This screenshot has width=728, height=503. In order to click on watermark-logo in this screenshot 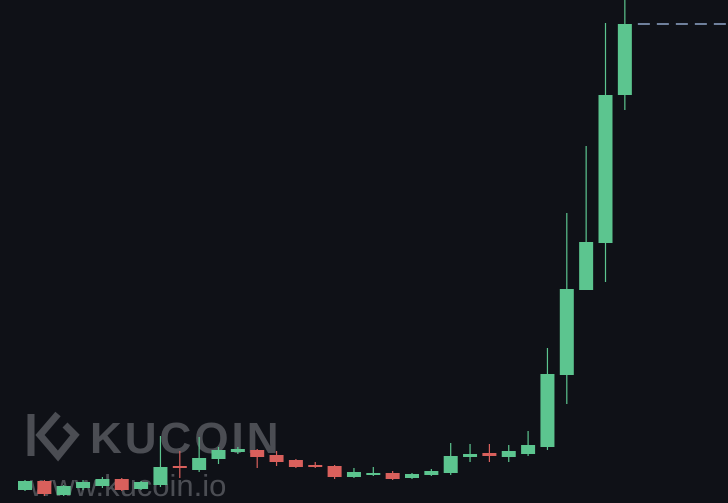, I will do `click(53, 436)`.